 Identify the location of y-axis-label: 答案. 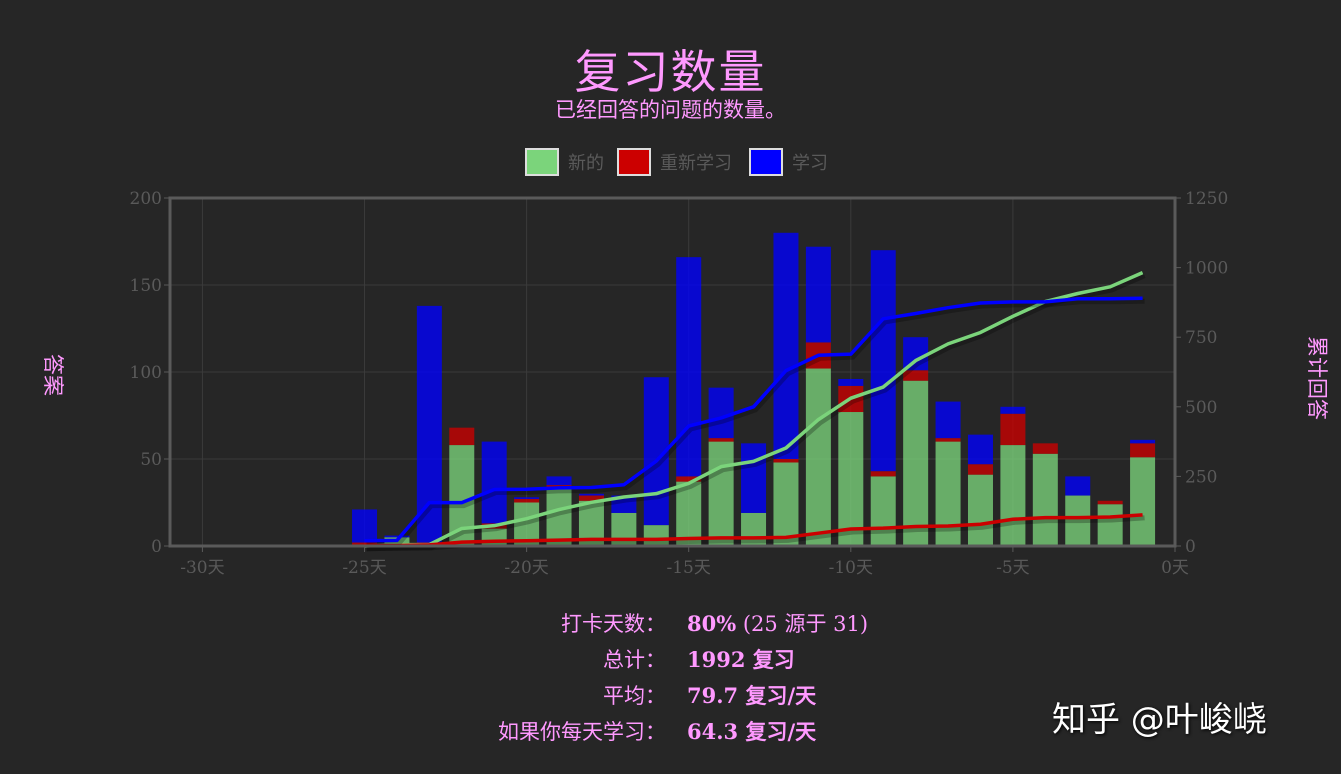
(53, 375).